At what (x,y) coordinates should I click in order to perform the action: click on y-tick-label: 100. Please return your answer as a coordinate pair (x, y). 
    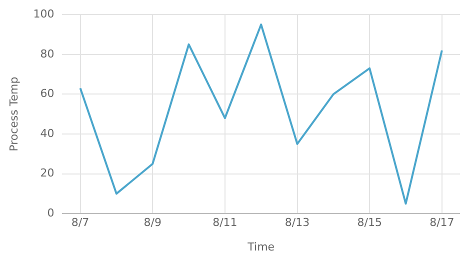
    Looking at the image, I should click on (43, 13).